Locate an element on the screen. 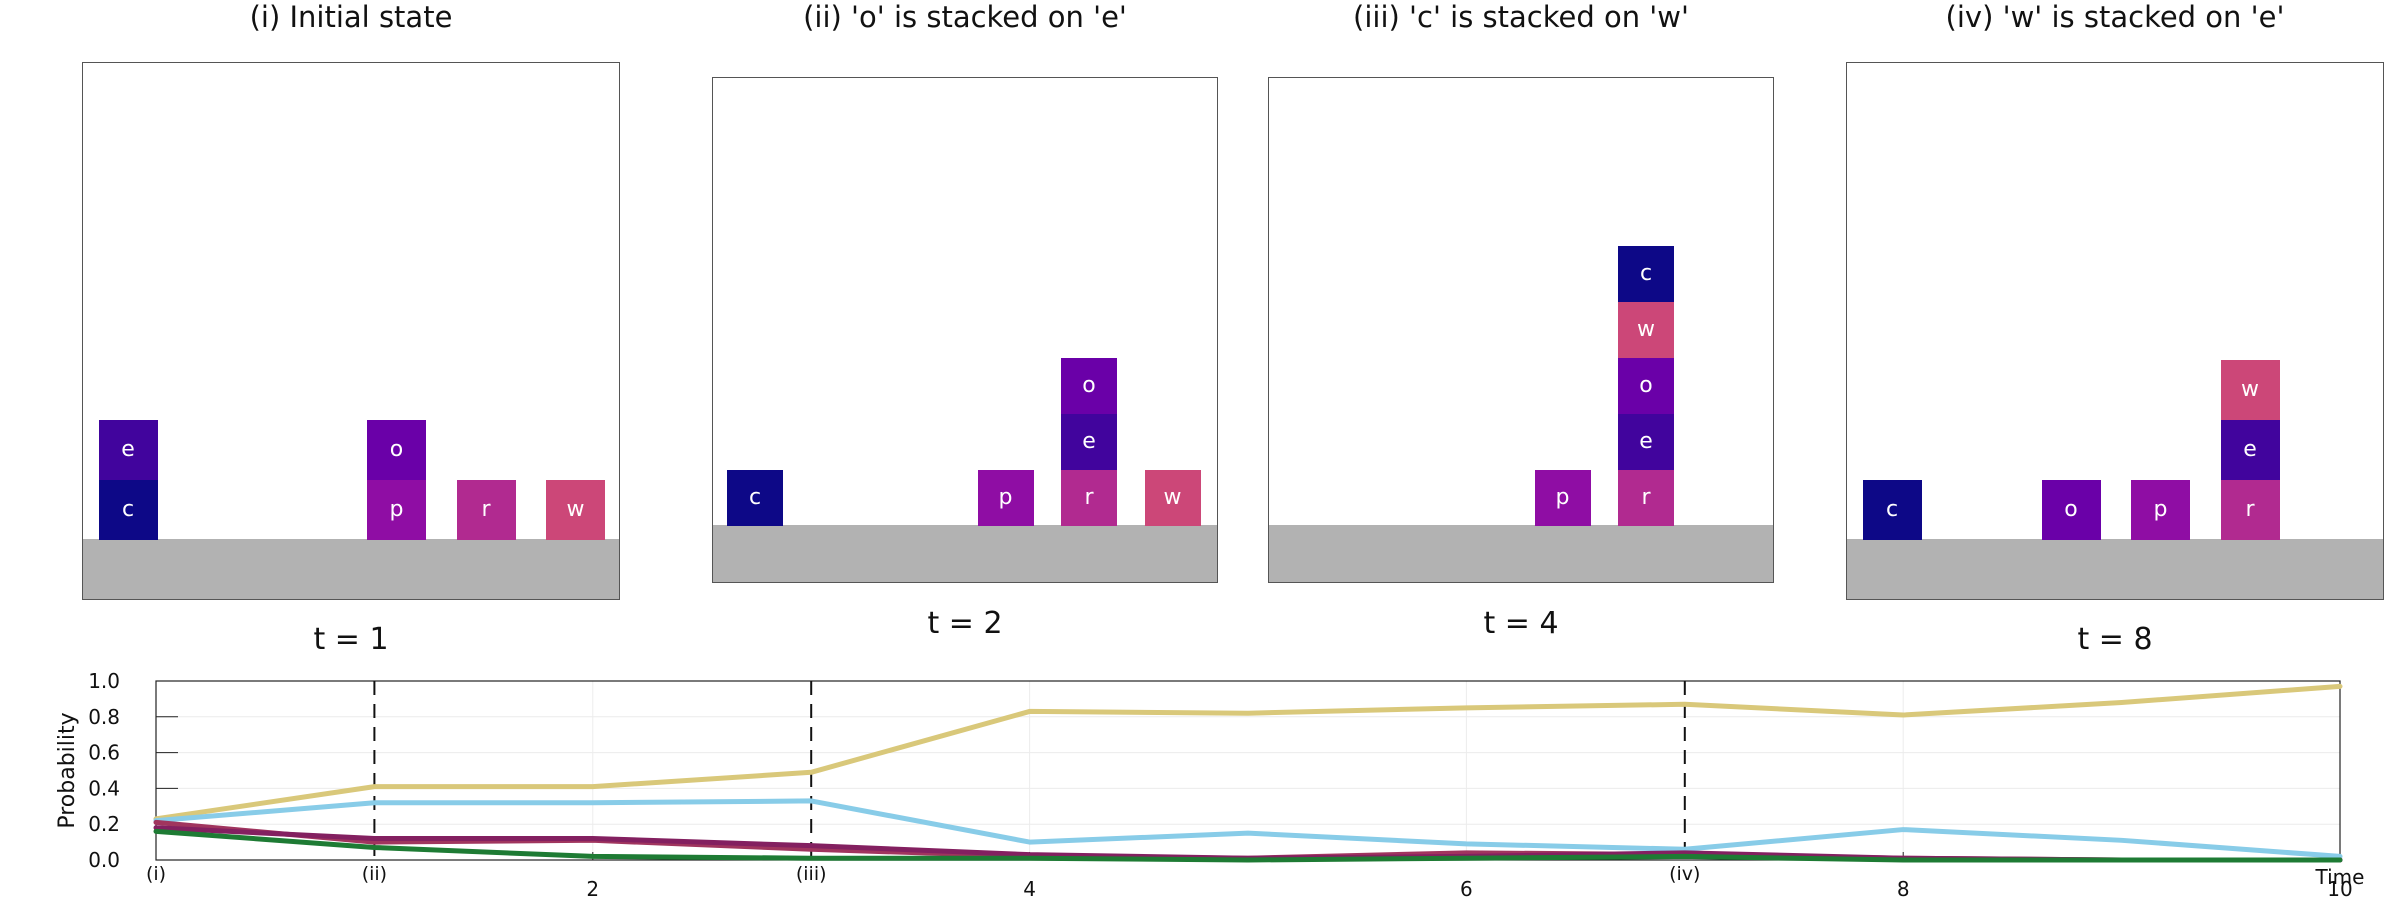 The image size is (2400, 900). time-label: t = 2 is located at coordinates (965, 623).